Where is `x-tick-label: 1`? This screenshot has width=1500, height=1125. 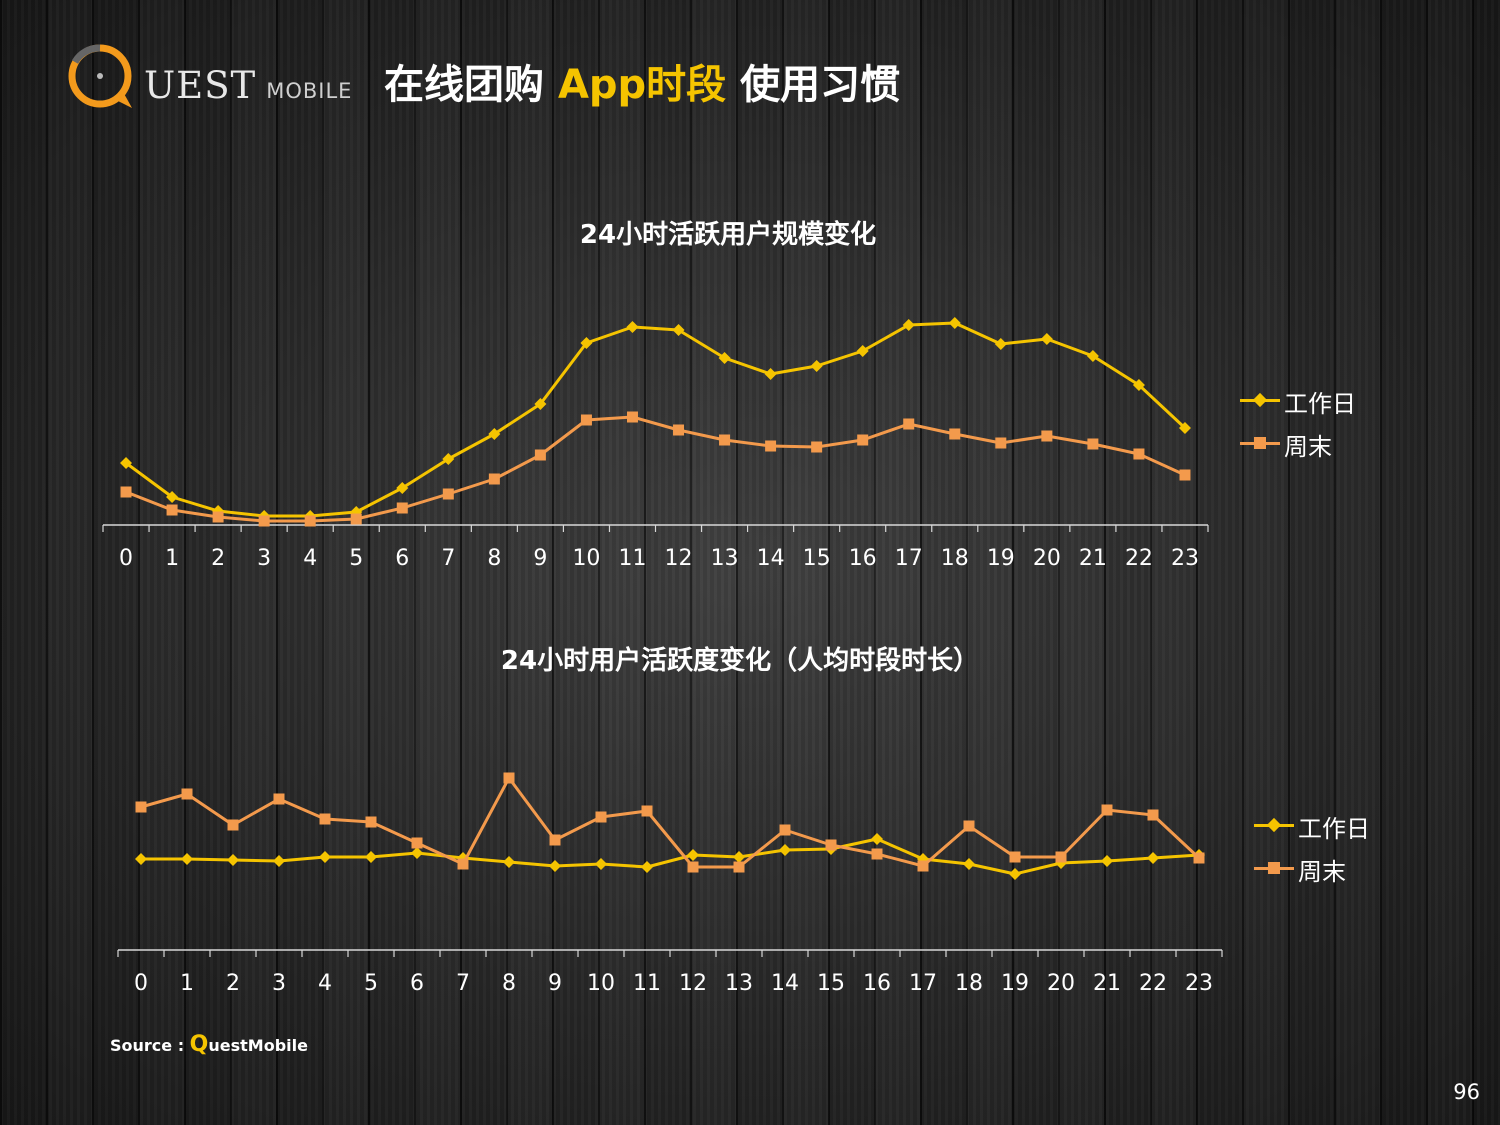 x-tick-label: 1 is located at coordinates (172, 558).